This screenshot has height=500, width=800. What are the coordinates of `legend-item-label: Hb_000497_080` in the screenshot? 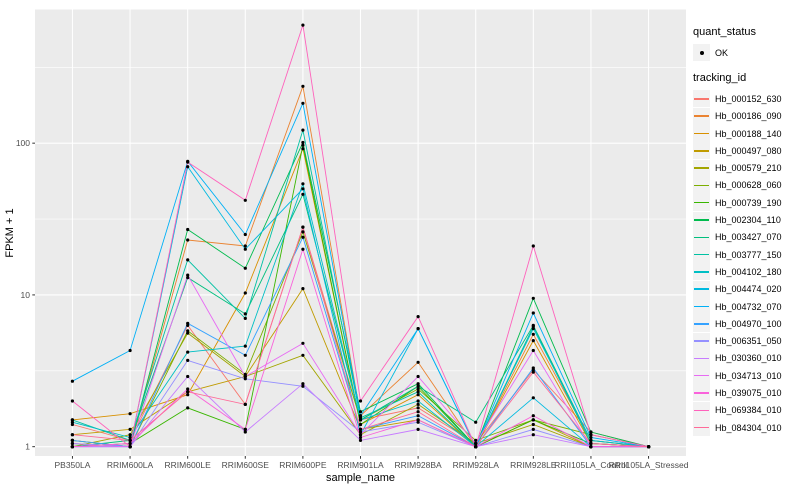 It's located at (748, 150).